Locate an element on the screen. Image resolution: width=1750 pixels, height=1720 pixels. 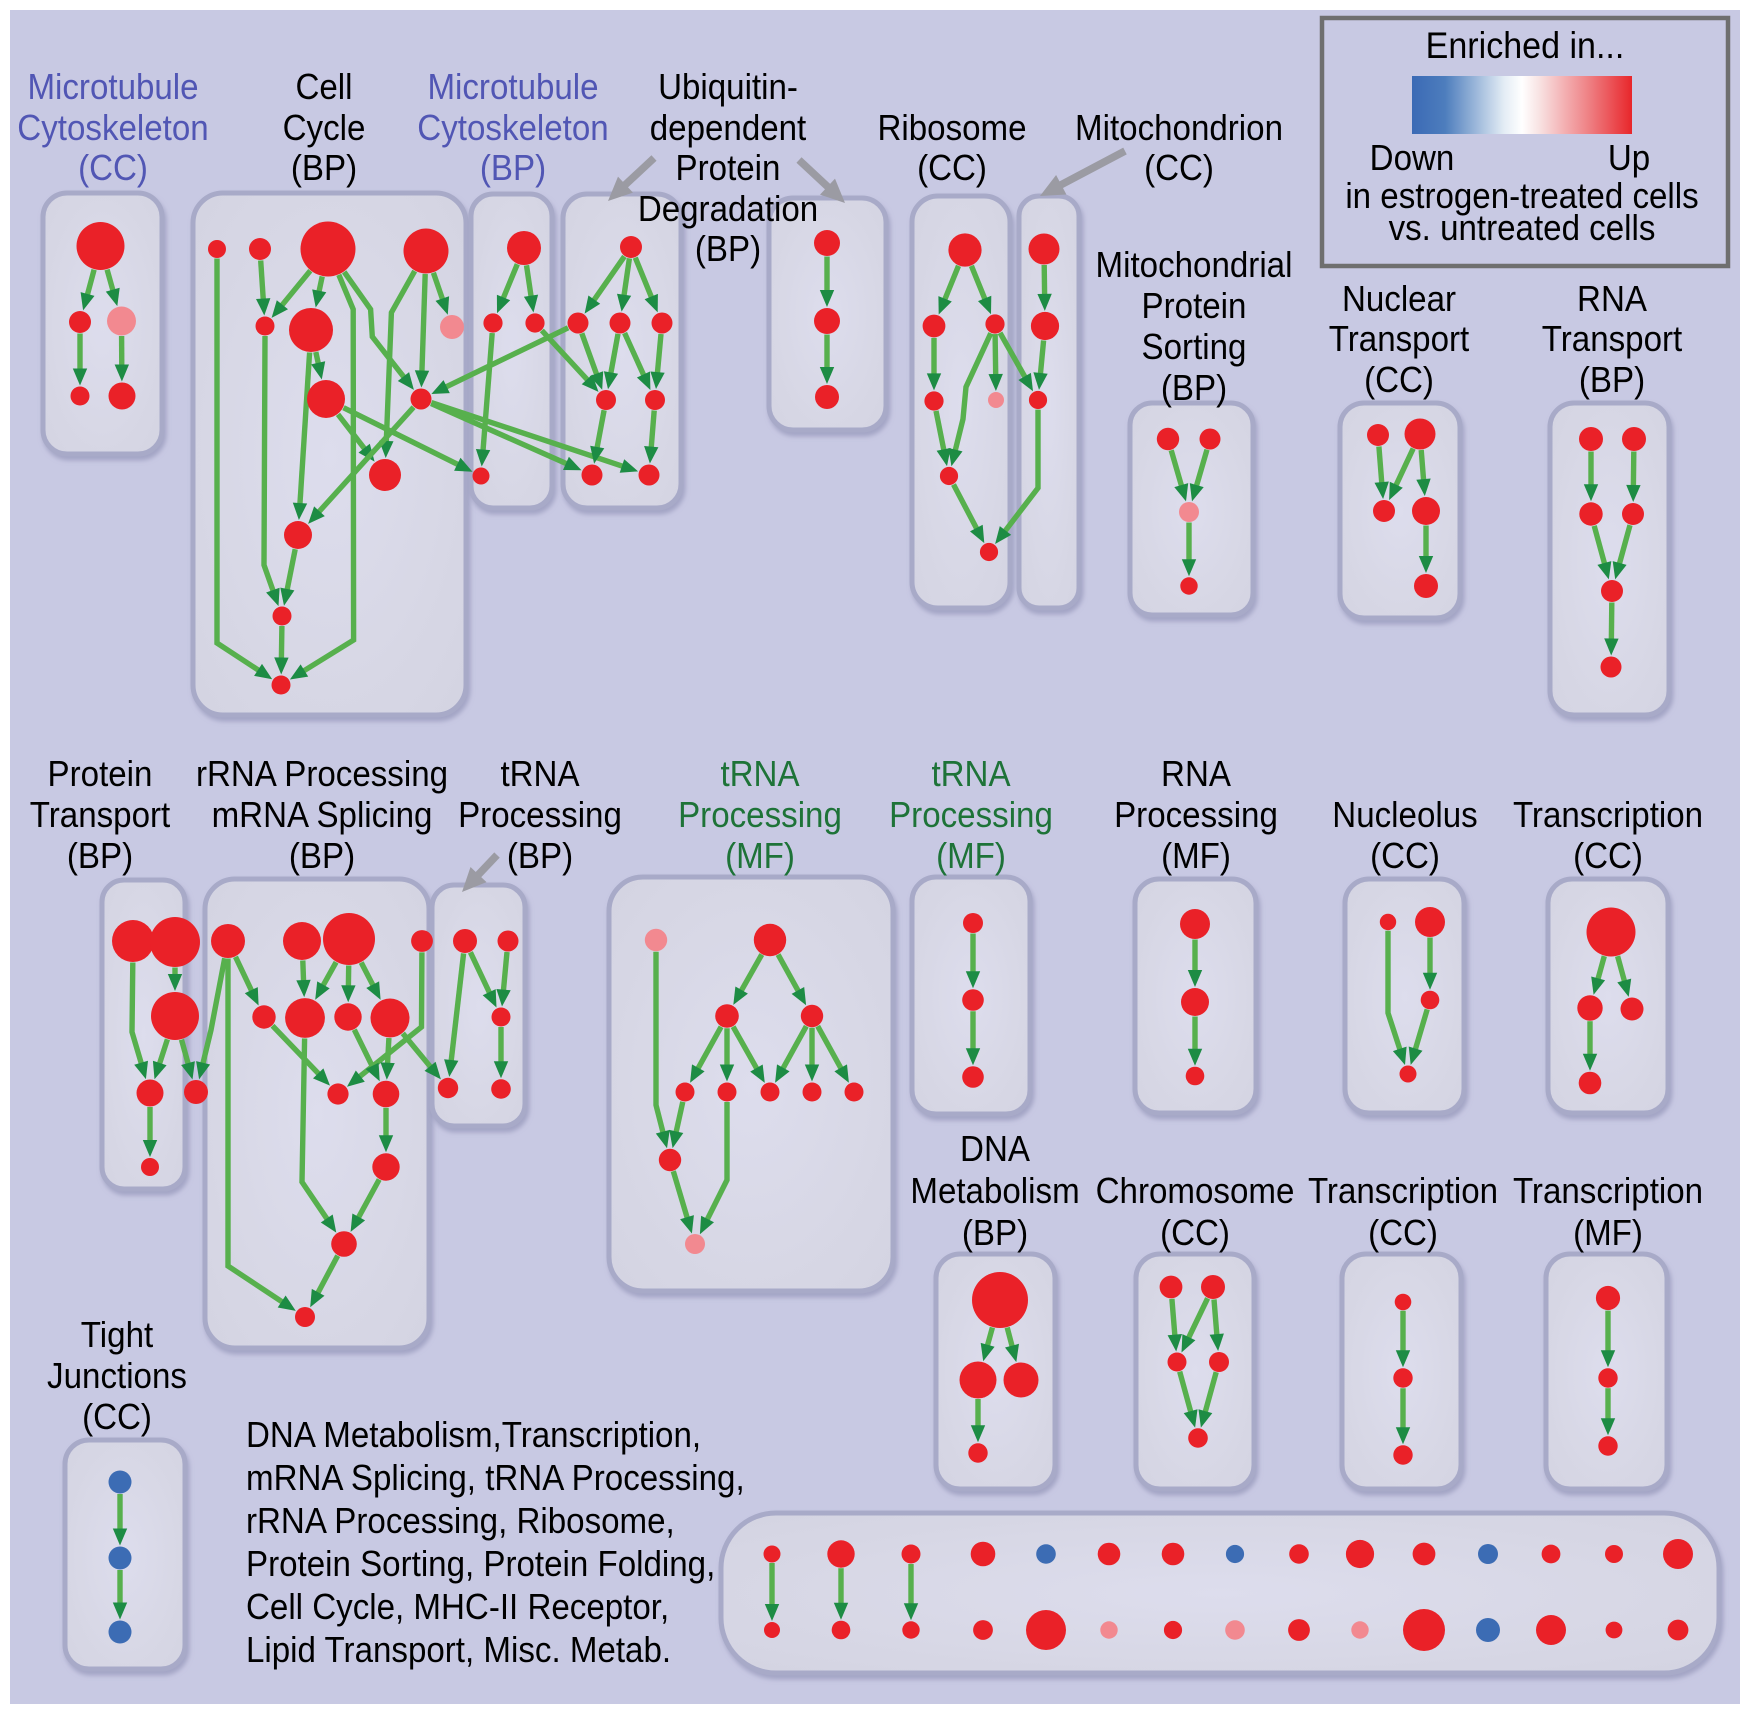
svg-text: Ubiquitin- is located at coordinates (728, 88).